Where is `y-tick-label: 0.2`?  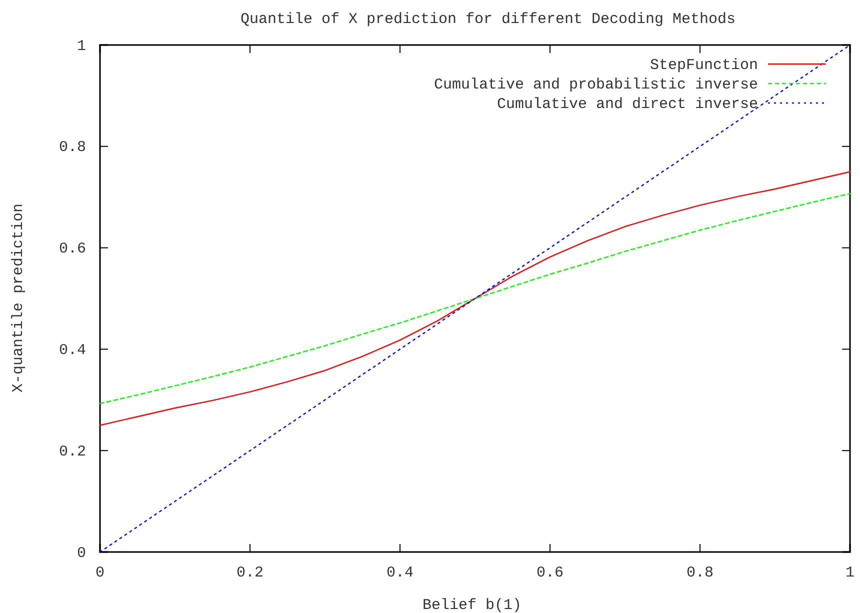 y-tick-label: 0.2 is located at coordinates (72, 451).